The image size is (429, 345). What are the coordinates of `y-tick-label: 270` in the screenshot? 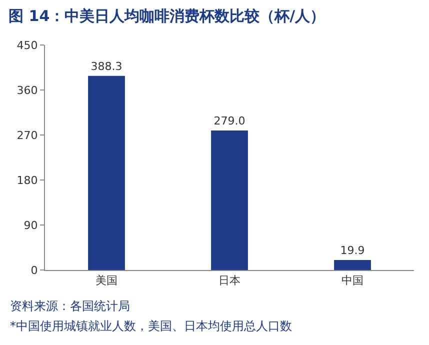 It's located at (27, 135).